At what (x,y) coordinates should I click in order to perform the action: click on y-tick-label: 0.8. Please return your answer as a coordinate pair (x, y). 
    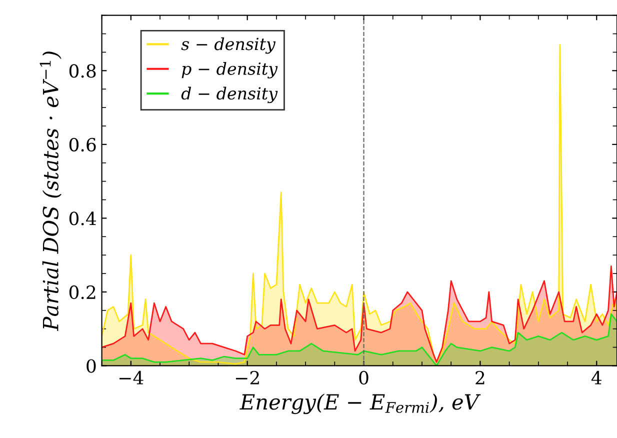
    Looking at the image, I should click on (82, 71).